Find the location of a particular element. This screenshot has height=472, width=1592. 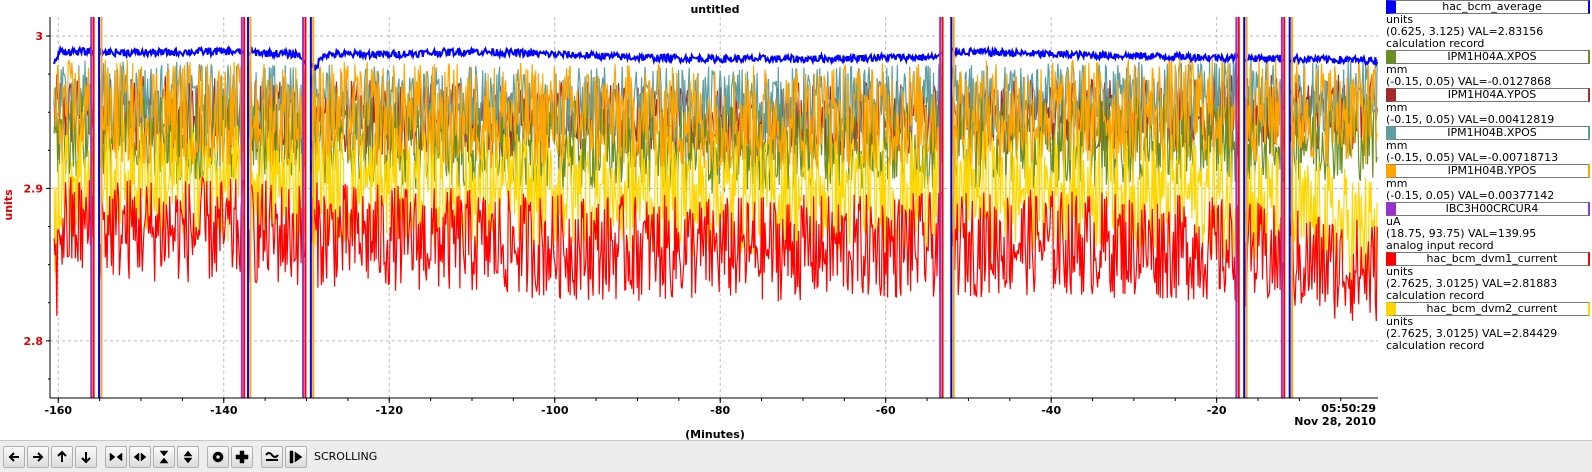

x-tick-label-2: -120 is located at coordinates (389, 410).